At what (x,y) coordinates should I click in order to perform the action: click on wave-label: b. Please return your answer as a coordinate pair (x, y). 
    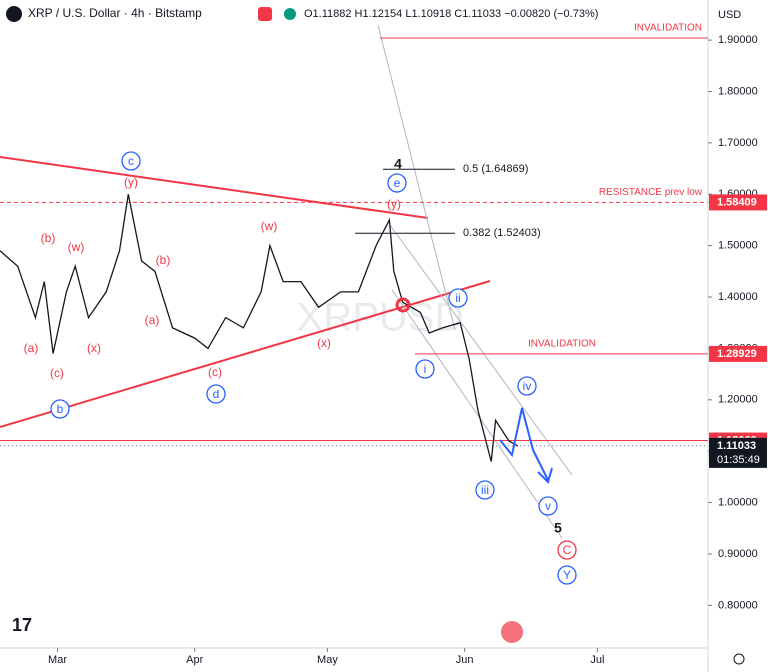
    Looking at the image, I should click on (60, 409).